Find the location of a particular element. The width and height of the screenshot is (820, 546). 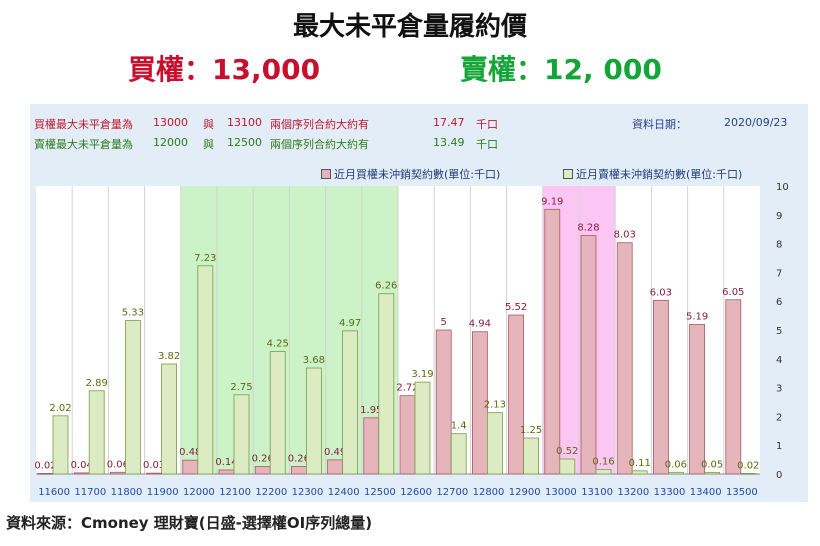

page-title: 最大未平倉量履約價 is located at coordinates (409, 27).